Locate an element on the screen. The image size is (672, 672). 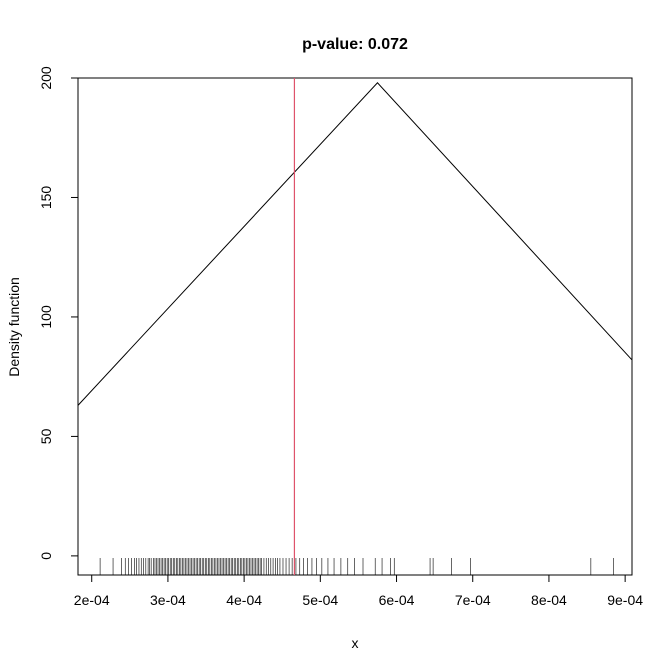
x-axis-label: x is located at coordinates (355, 643).